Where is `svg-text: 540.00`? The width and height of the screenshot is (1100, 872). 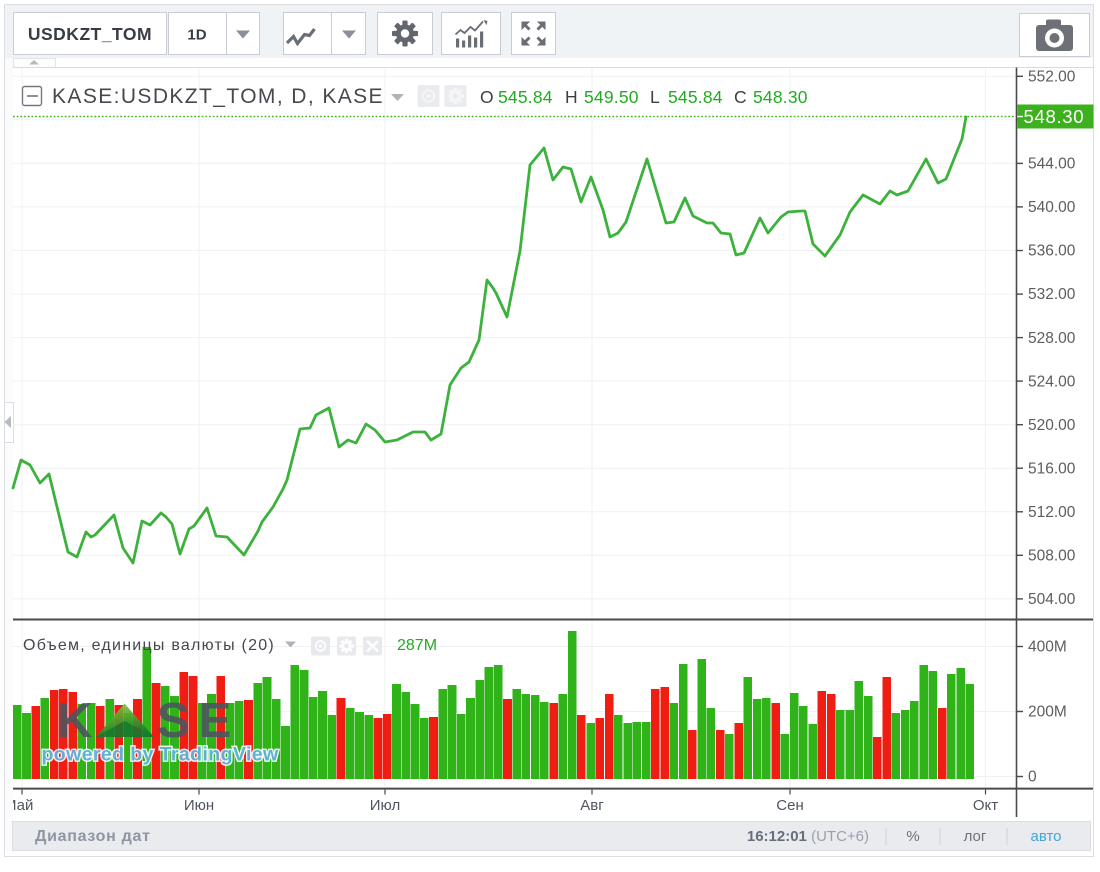 svg-text: 540.00 is located at coordinates (1052, 207).